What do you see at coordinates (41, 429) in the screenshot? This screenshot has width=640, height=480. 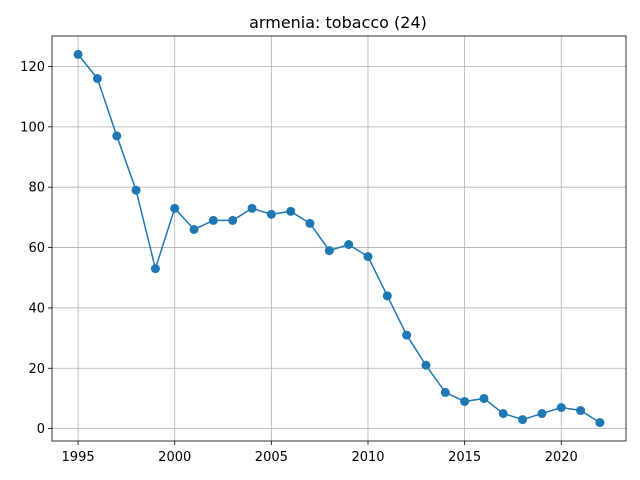 I see `y-tick-label: 0` at bounding box center [41, 429].